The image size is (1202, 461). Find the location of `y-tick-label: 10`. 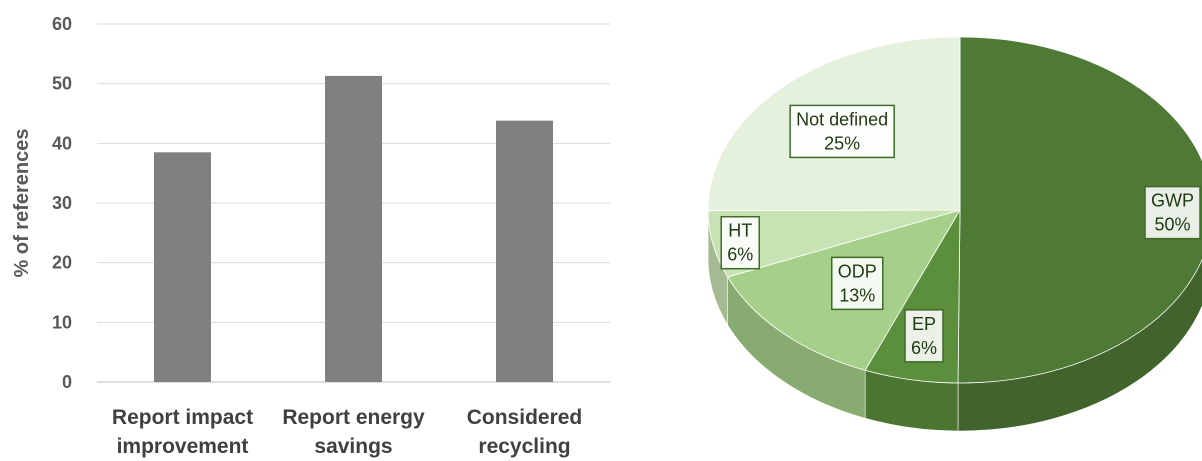

y-tick-label: 10 is located at coordinates (62, 322).